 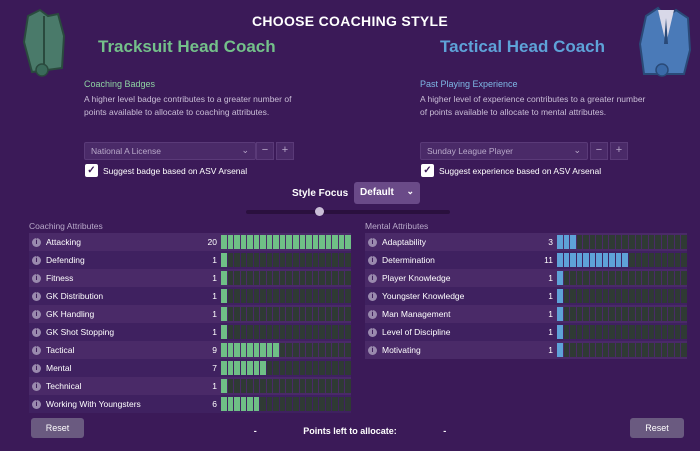 What do you see at coordinates (548, 260) in the screenshot?
I see `attribute-value: 11` at bounding box center [548, 260].